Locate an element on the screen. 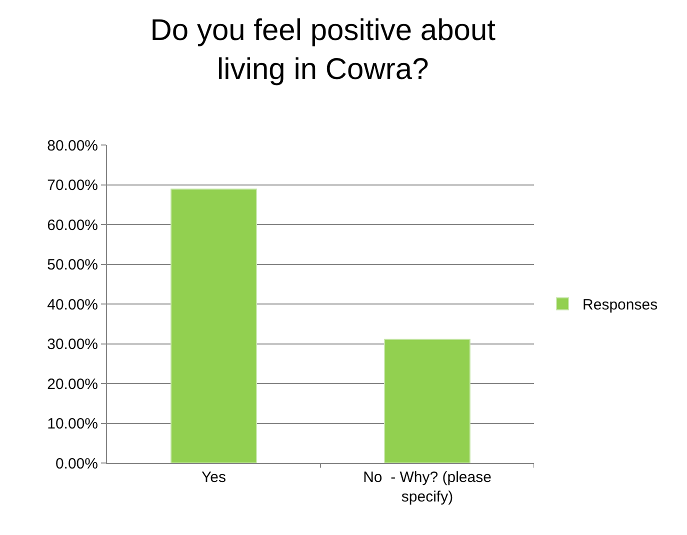 Image resolution: width=687 pixels, height=535 pixels. x-tick-label: Yes is located at coordinates (214, 477).